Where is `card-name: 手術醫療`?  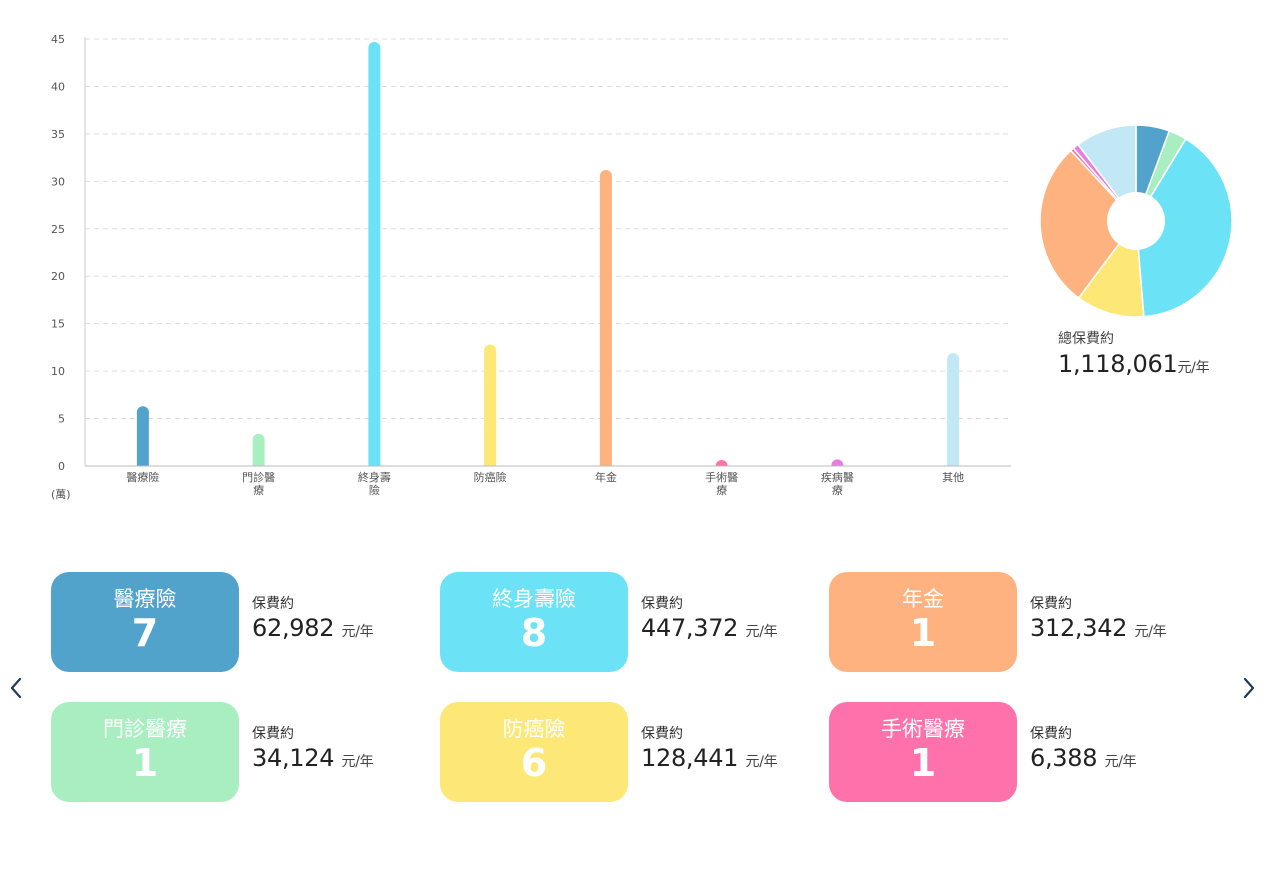 card-name: 手術醫療 is located at coordinates (923, 729).